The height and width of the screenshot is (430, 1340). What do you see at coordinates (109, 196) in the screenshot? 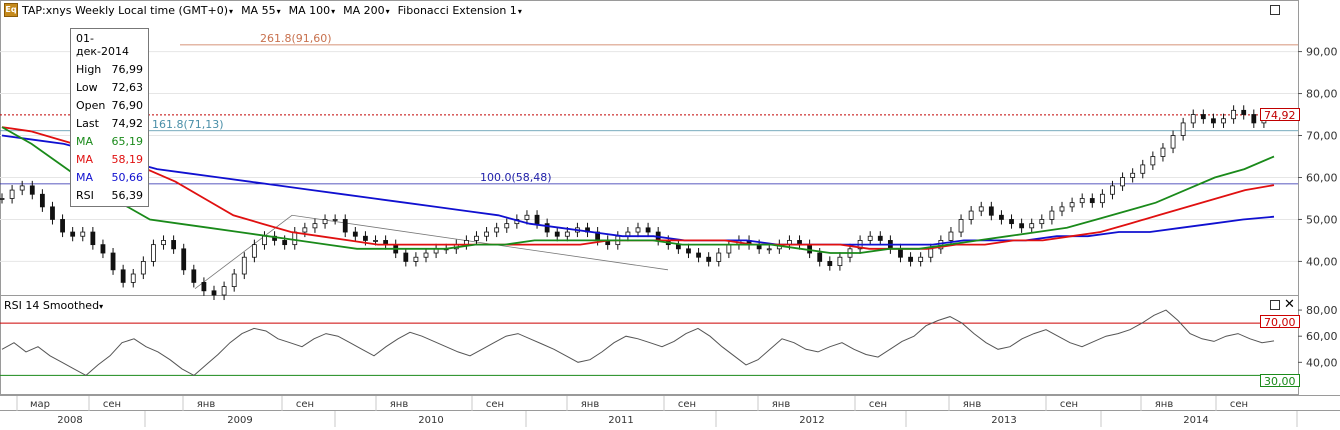
I see `infobox-row: RSI 56,39` at bounding box center [109, 196].